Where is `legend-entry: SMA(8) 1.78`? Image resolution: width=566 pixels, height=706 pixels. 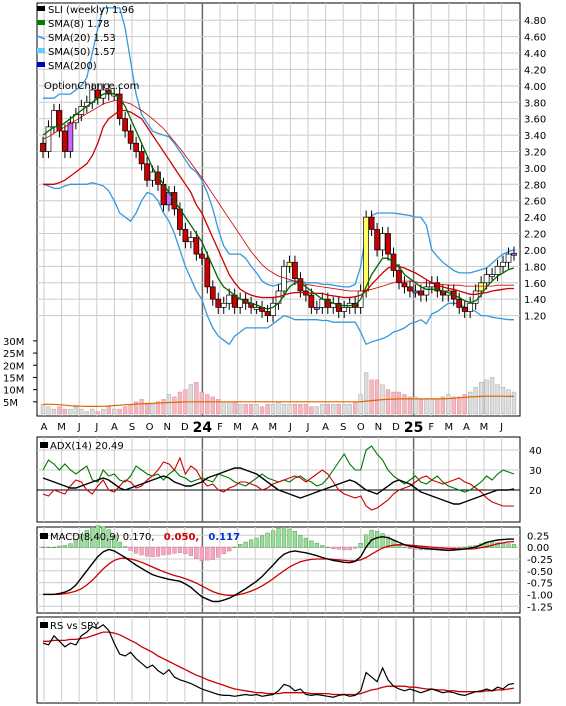 legend-entry: SMA(8) 1.78 is located at coordinates (78, 24).